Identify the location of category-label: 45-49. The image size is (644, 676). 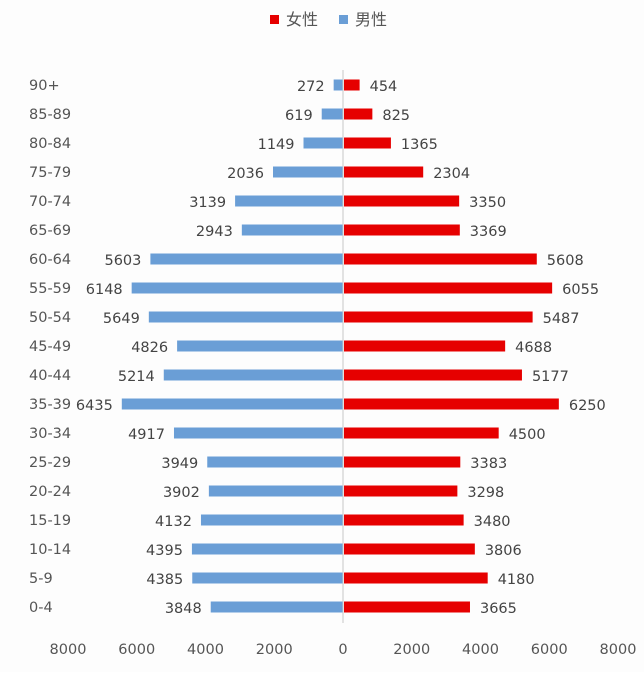
(50, 347).